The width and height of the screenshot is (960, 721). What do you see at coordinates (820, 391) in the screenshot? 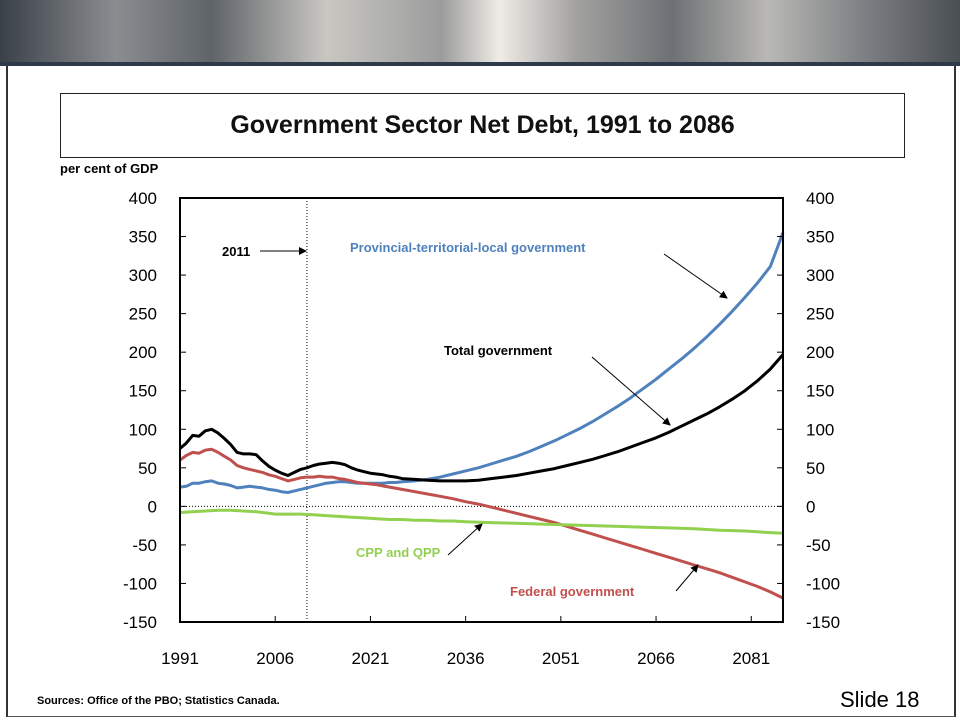
I see `y-tick-label-right: 150` at bounding box center [820, 391].